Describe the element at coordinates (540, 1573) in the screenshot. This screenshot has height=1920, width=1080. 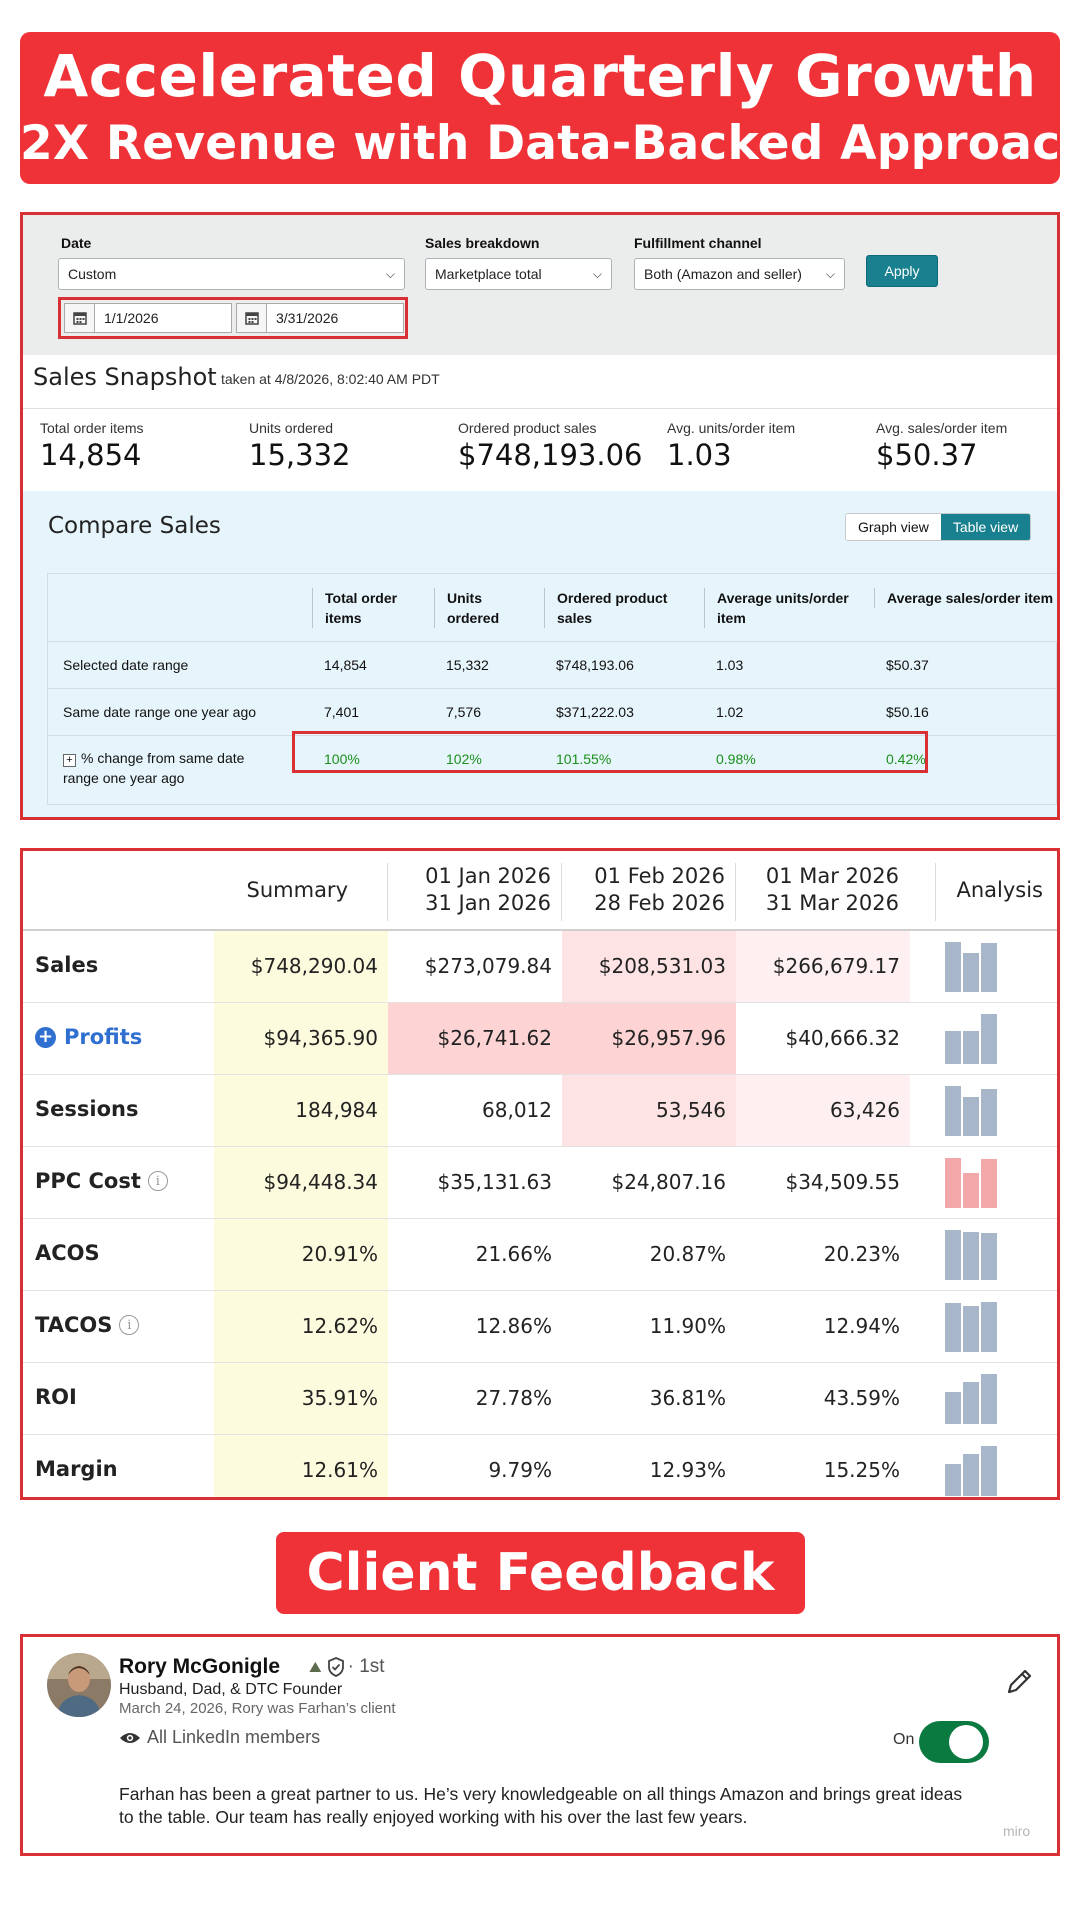
I see `client-feedback-heading: Client Feedback` at that location.